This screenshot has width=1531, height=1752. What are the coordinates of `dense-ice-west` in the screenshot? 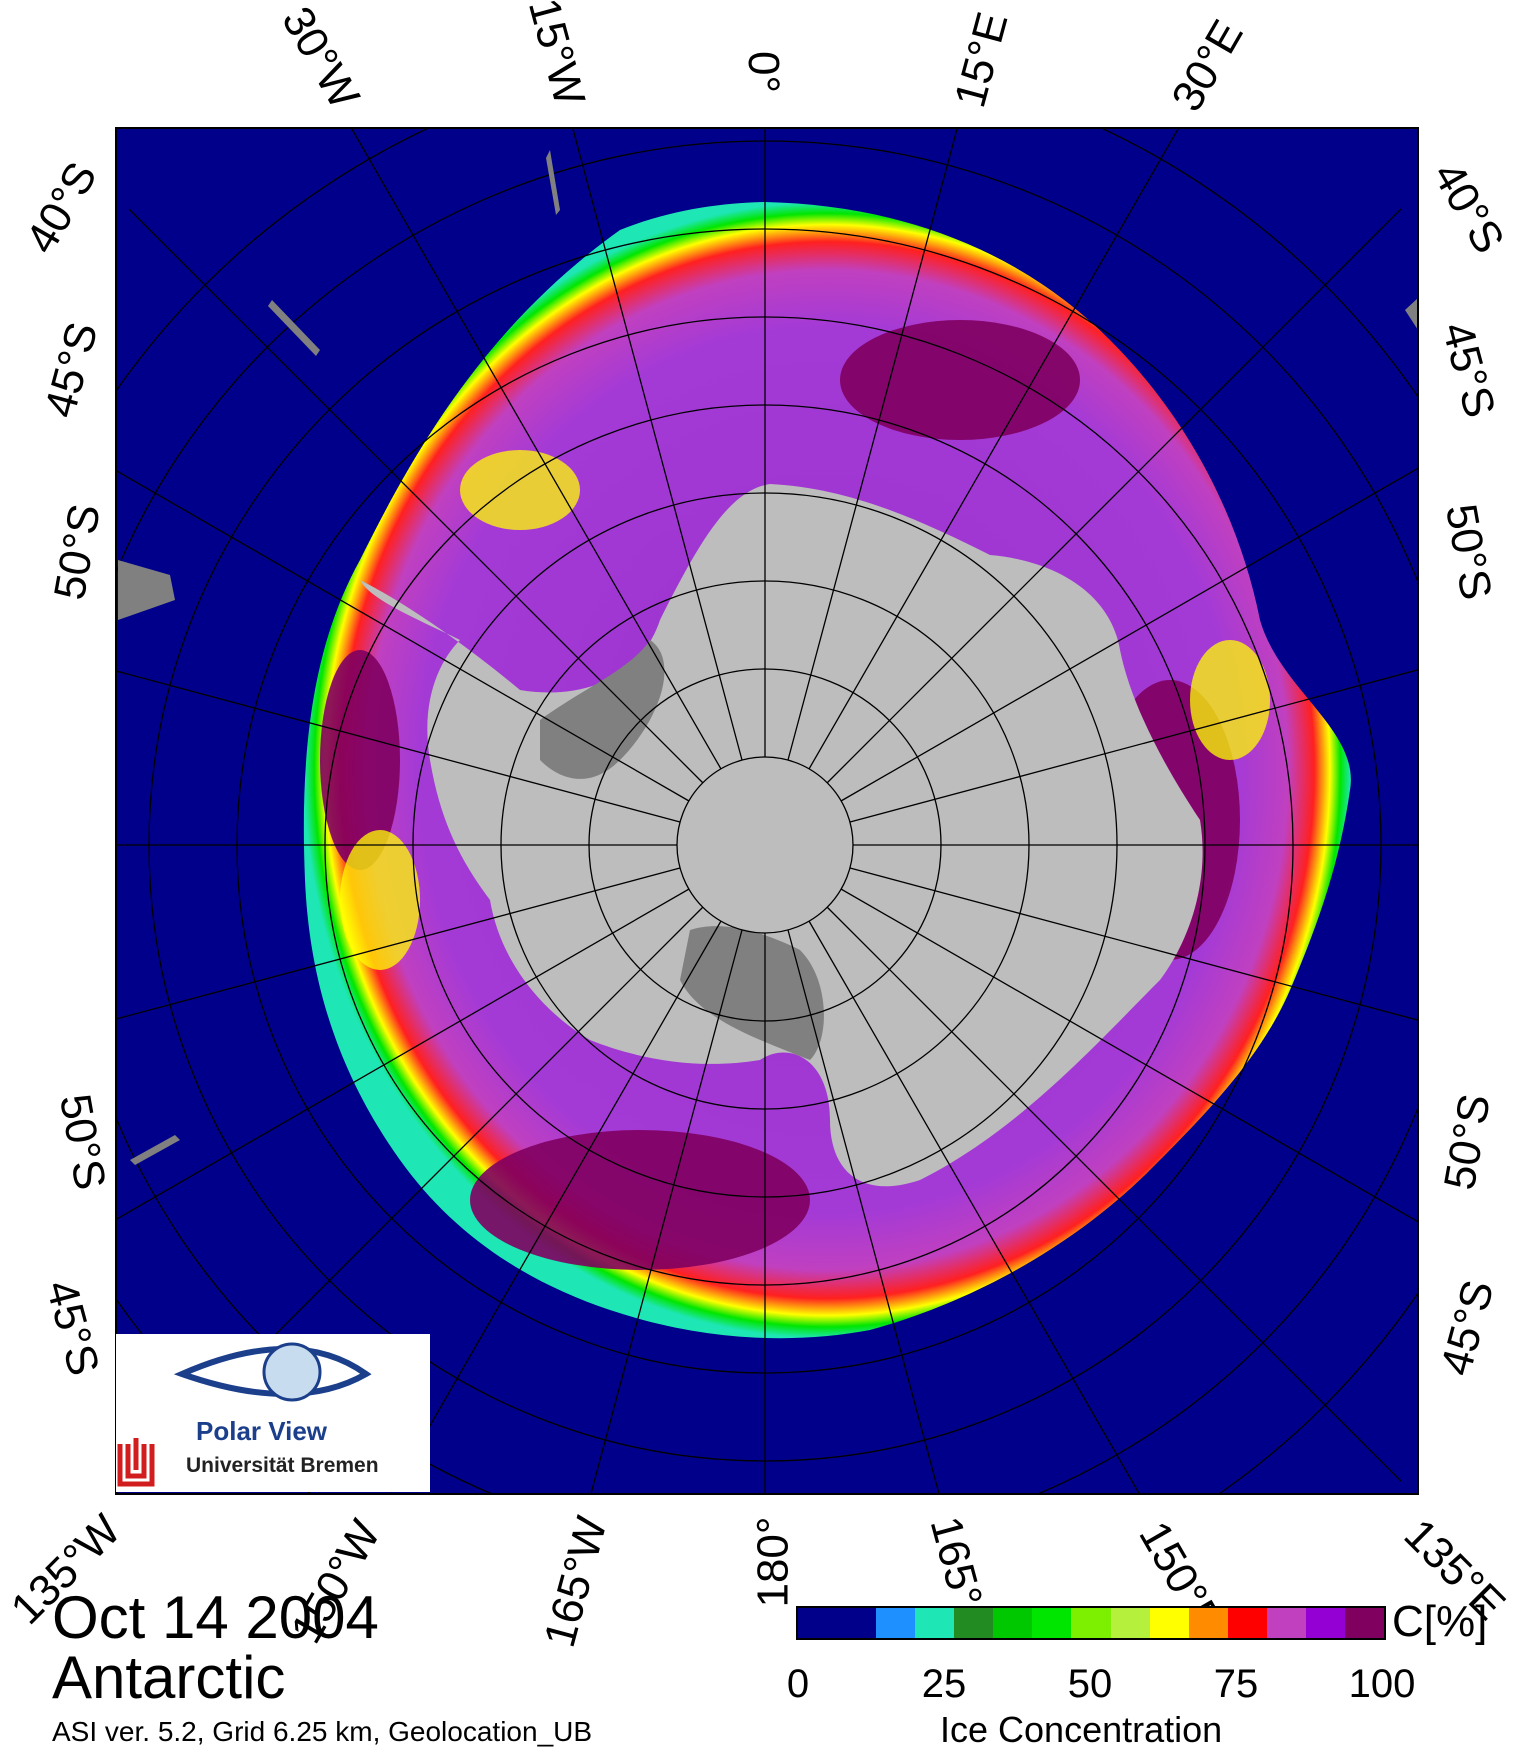 It's located at (360, 760).